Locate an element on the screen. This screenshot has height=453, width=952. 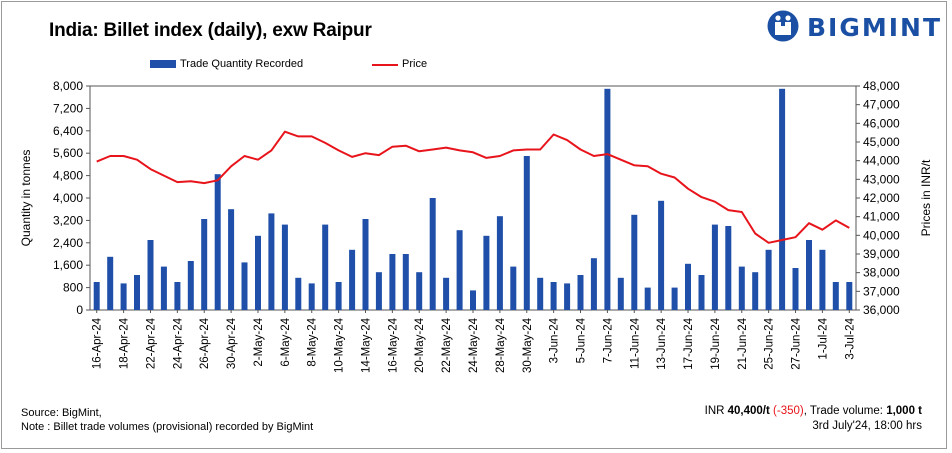
price-value: 40,400/t is located at coordinates (748, 411).